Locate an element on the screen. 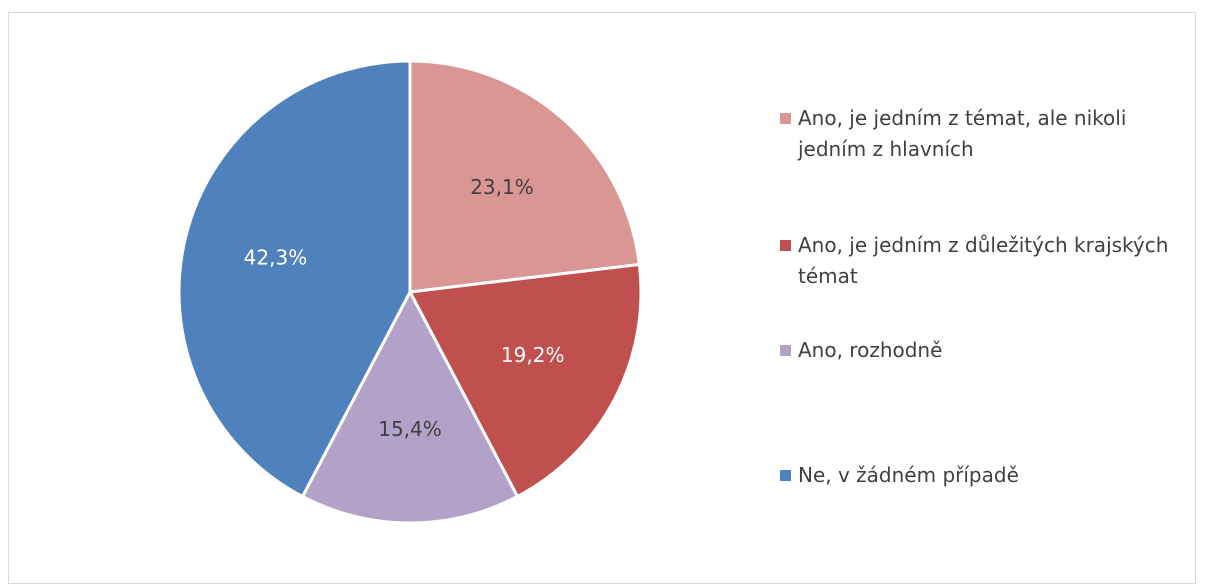 This screenshot has width=1205, height=585. legend-item: Ne, v žádném případě is located at coordinates (980, 475).